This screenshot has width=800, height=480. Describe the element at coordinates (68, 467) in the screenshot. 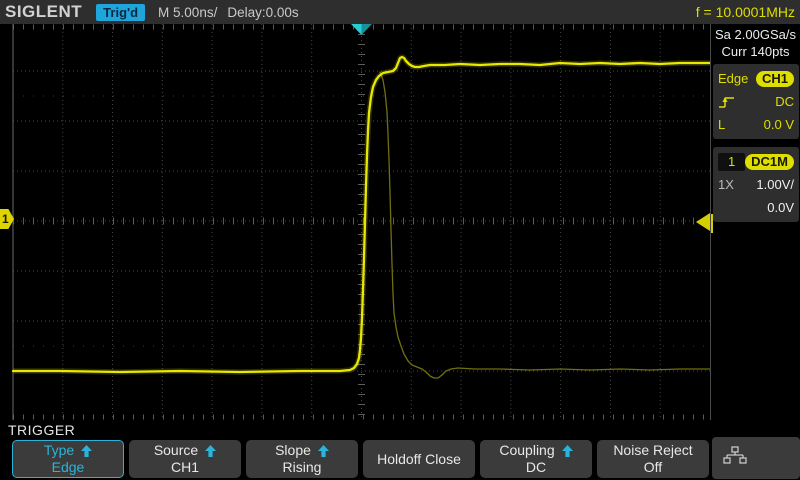

I see `softkey-value: Edge` at that location.